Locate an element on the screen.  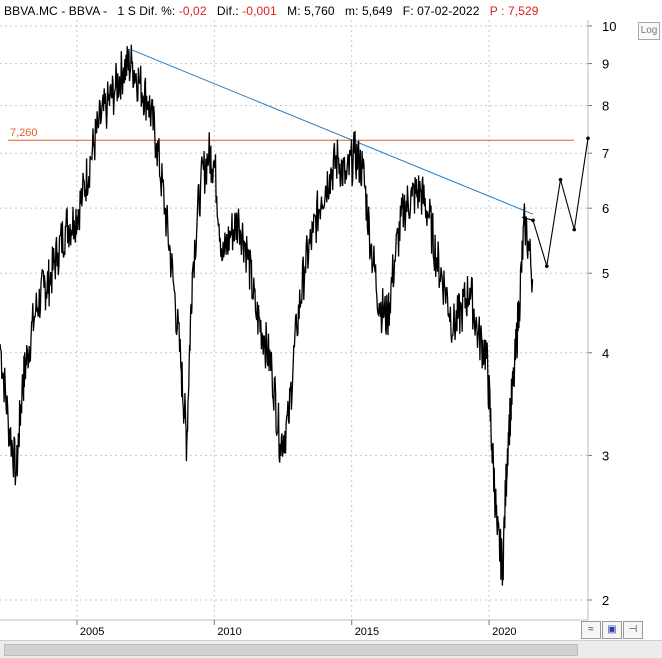
pin-icon: ⊣ is located at coordinates (633, 629).